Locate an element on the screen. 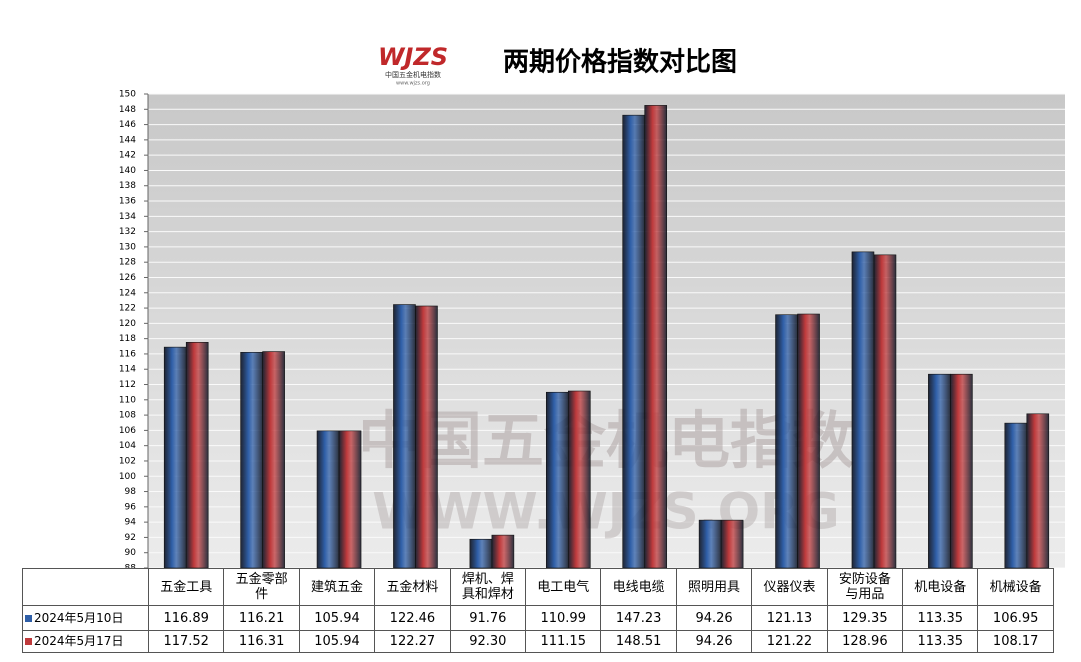 This screenshot has height=662, width=1081. y-tick-label: 148 is located at coordinates (127, 110).